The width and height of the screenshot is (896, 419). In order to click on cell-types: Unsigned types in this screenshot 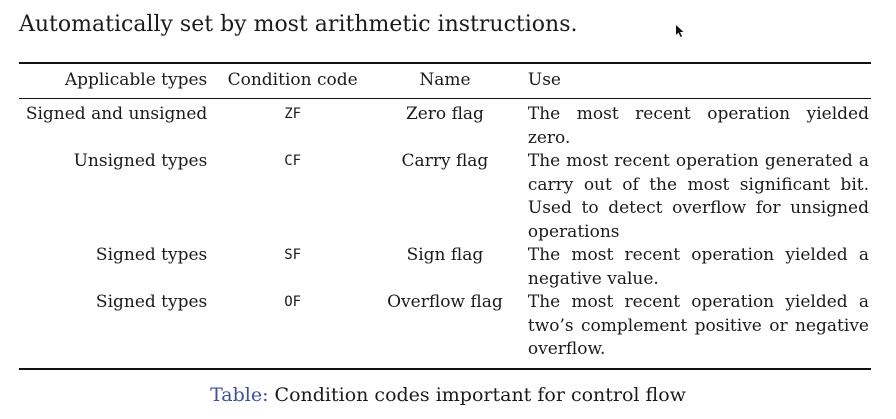, I will do `click(140, 161)`.